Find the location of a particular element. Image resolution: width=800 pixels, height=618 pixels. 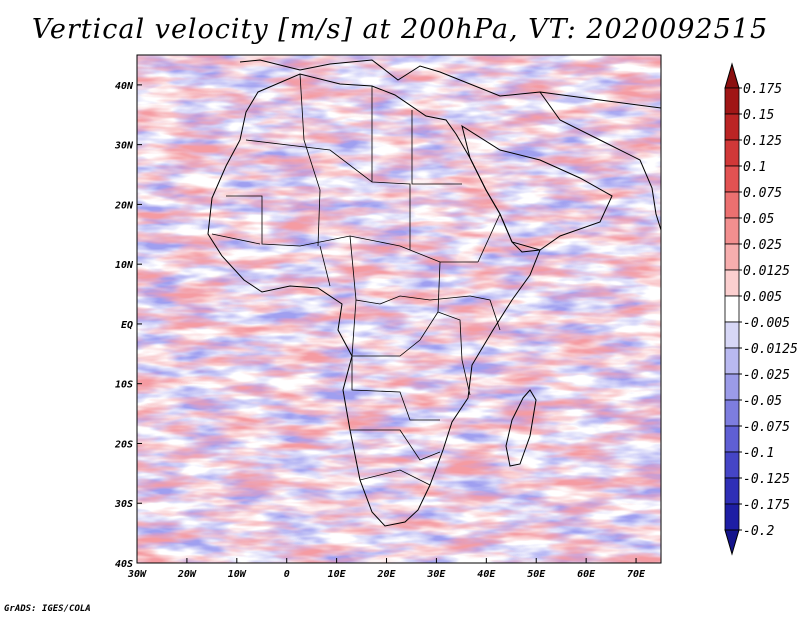

colorbar-label: -0.175 is located at coordinates (766, 505).